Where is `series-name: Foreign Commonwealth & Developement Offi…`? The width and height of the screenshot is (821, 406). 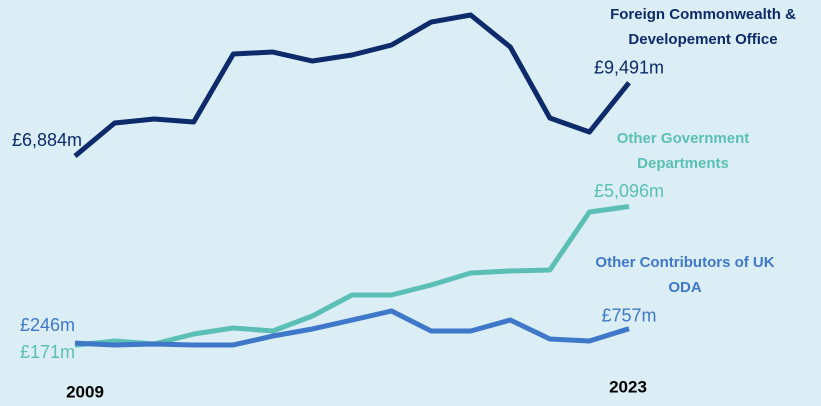
series-name: Foreign Commonwealth & Developement Offi… is located at coordinates (703, 27).